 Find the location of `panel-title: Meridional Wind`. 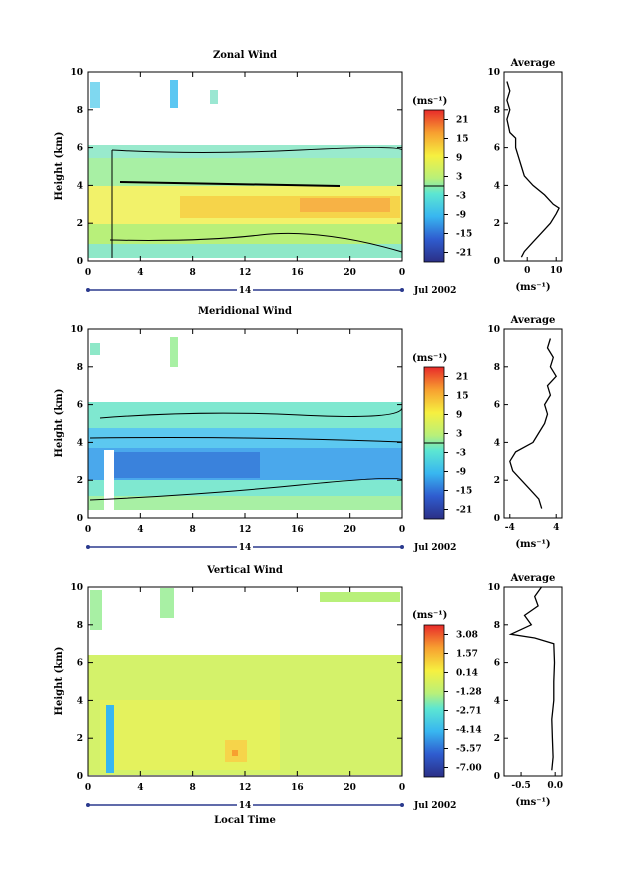

panel-title: Meridional Wind is located at coordinates (245, 311).